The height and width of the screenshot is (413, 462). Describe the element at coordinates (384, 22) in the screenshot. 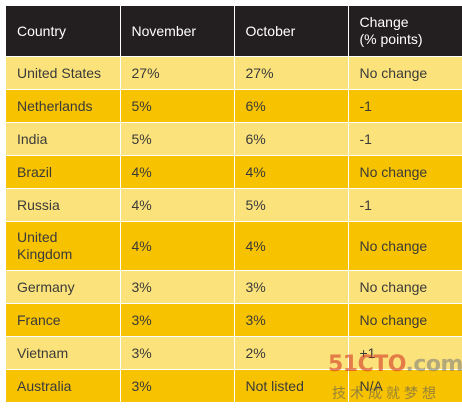

I see `header-change-line1: Change` at that location.